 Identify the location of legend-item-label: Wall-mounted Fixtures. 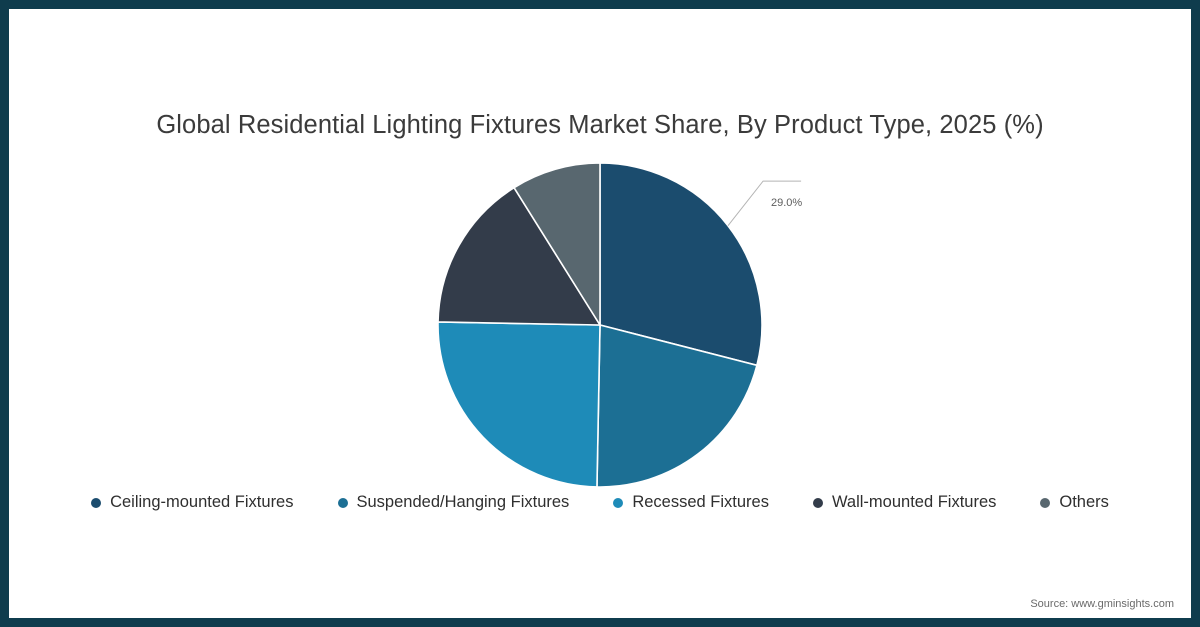
(914, 502).